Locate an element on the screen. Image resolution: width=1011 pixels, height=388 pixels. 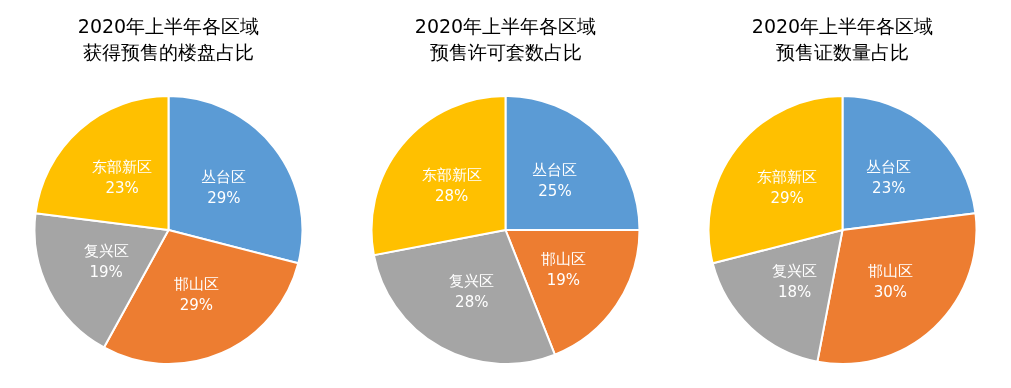
chart-title: 2020年上半年各区域获得预售的楼盘占比 is located at coordinates (168, 39).